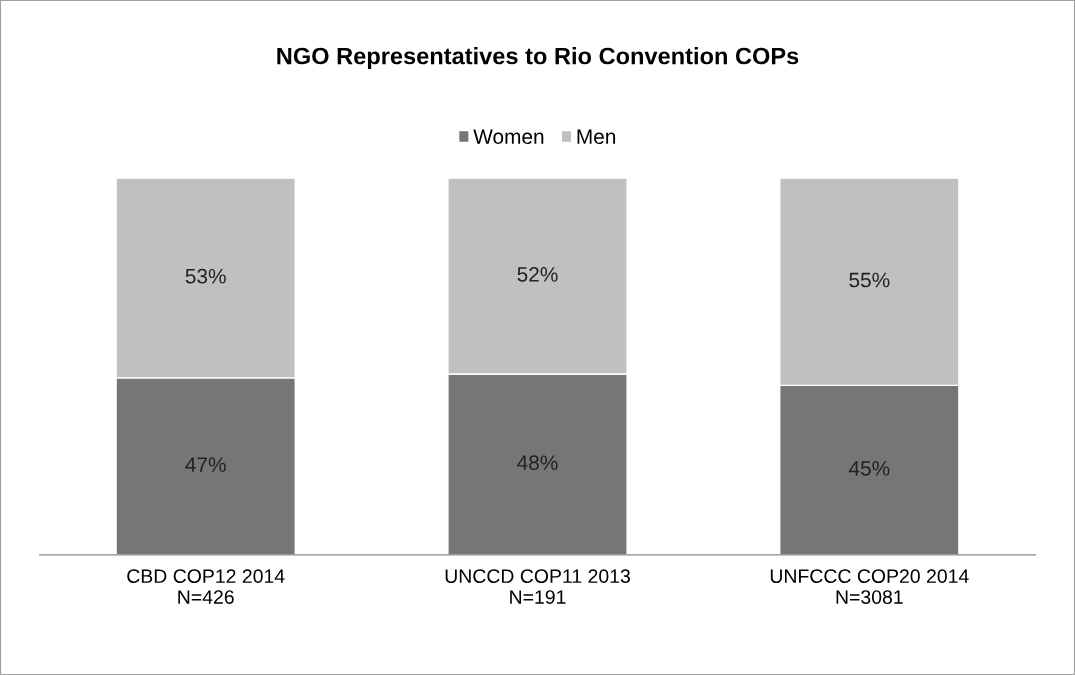 The height and width of the screenshot is (675, 1075). What do you see at coordinates (205, 276) in the screenshot?
I see `data-label: 53%` at bounding box center [205, 276].